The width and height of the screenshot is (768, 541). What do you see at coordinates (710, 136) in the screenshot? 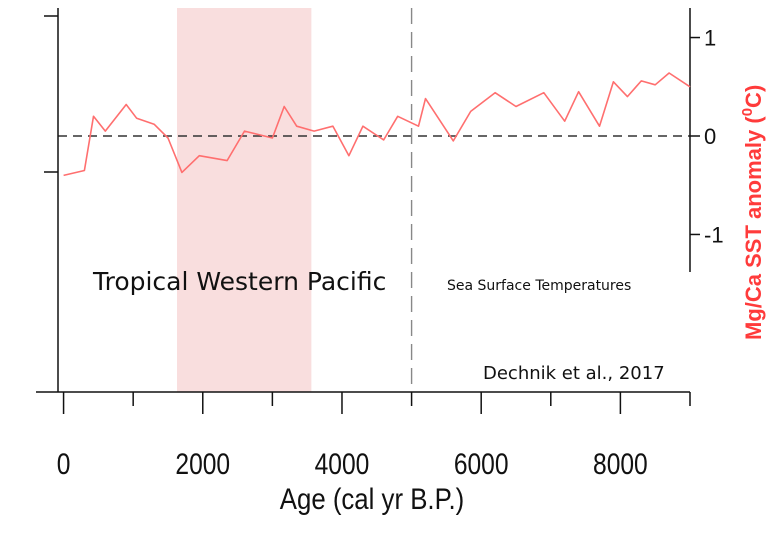
I see `y-tick-label: 0` at bounding box center [710, 136].